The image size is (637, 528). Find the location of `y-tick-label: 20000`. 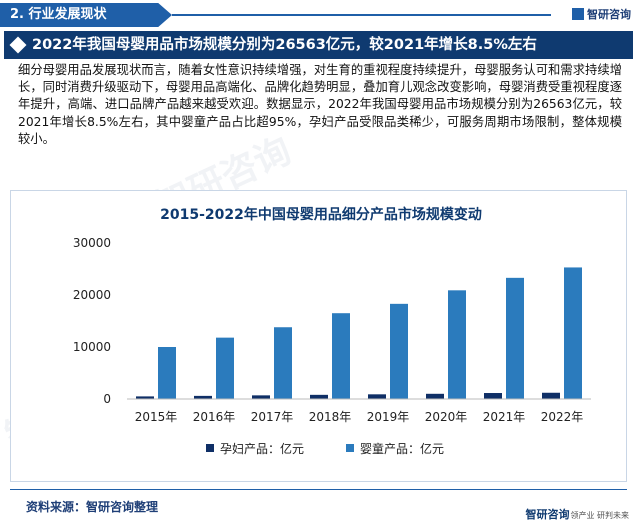

y-tick-label: 20000 is located at coordinates (92, 295).